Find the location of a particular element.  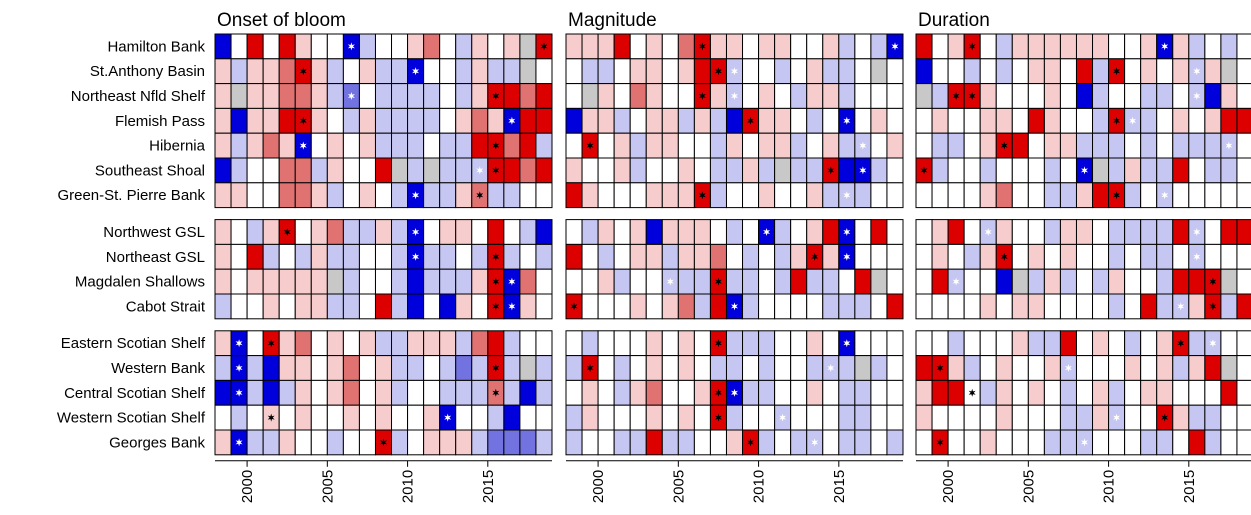

row-label: Central Scotian Shelf is located at coordinates (135, 393).